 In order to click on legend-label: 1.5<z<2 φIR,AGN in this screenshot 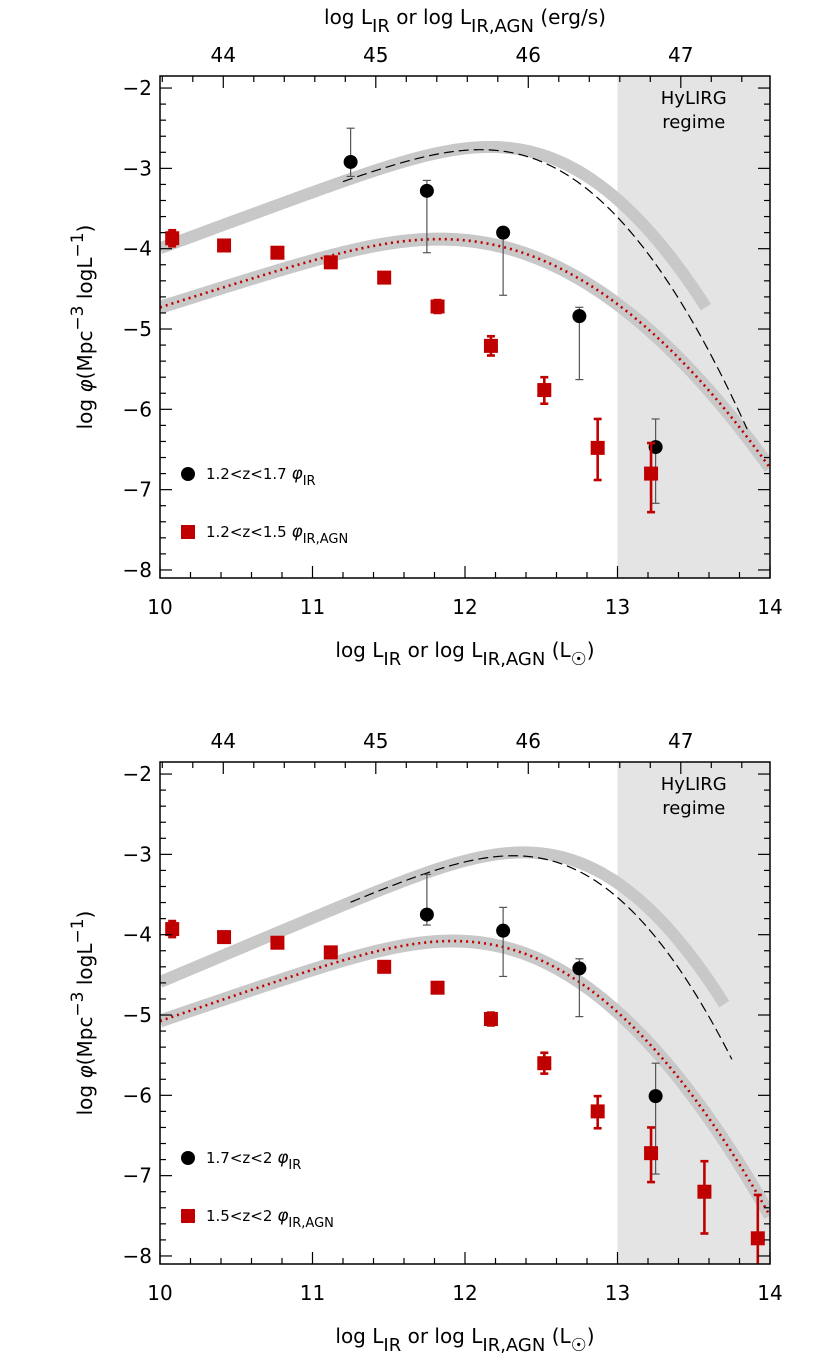, I will do `click(270, 1218)`.